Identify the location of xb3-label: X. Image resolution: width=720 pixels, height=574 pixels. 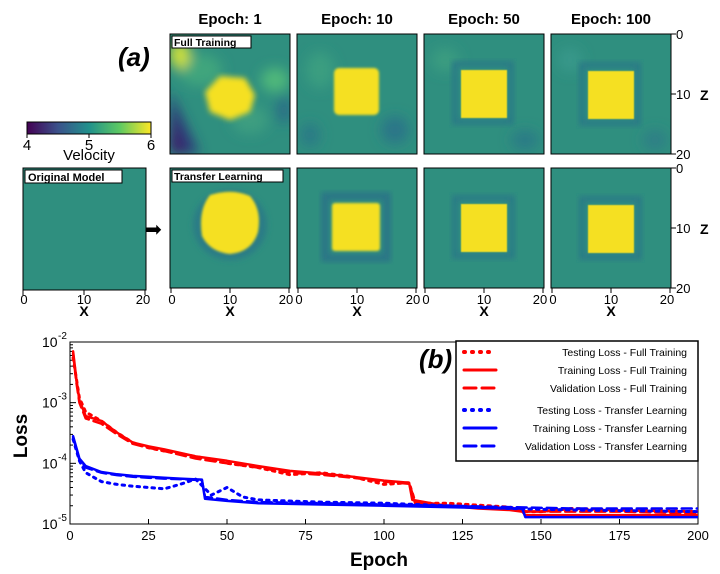
(484, 311).